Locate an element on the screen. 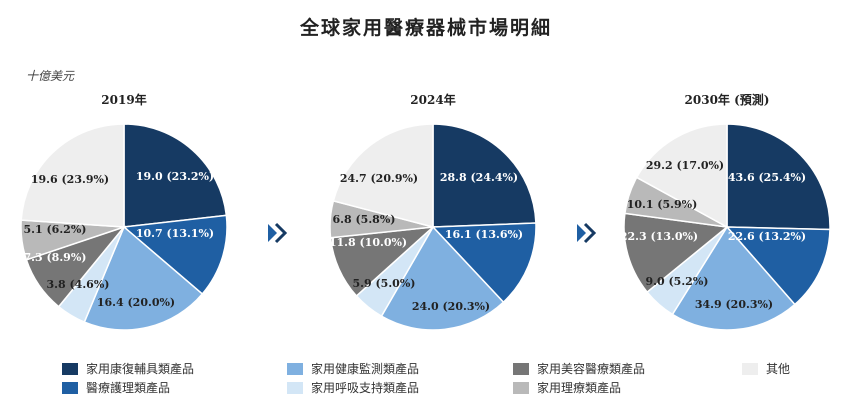 The width and height of the screenshot is (853, 408). slice-label: 5.1 (6.2%) is located at coordinates (55, 229).